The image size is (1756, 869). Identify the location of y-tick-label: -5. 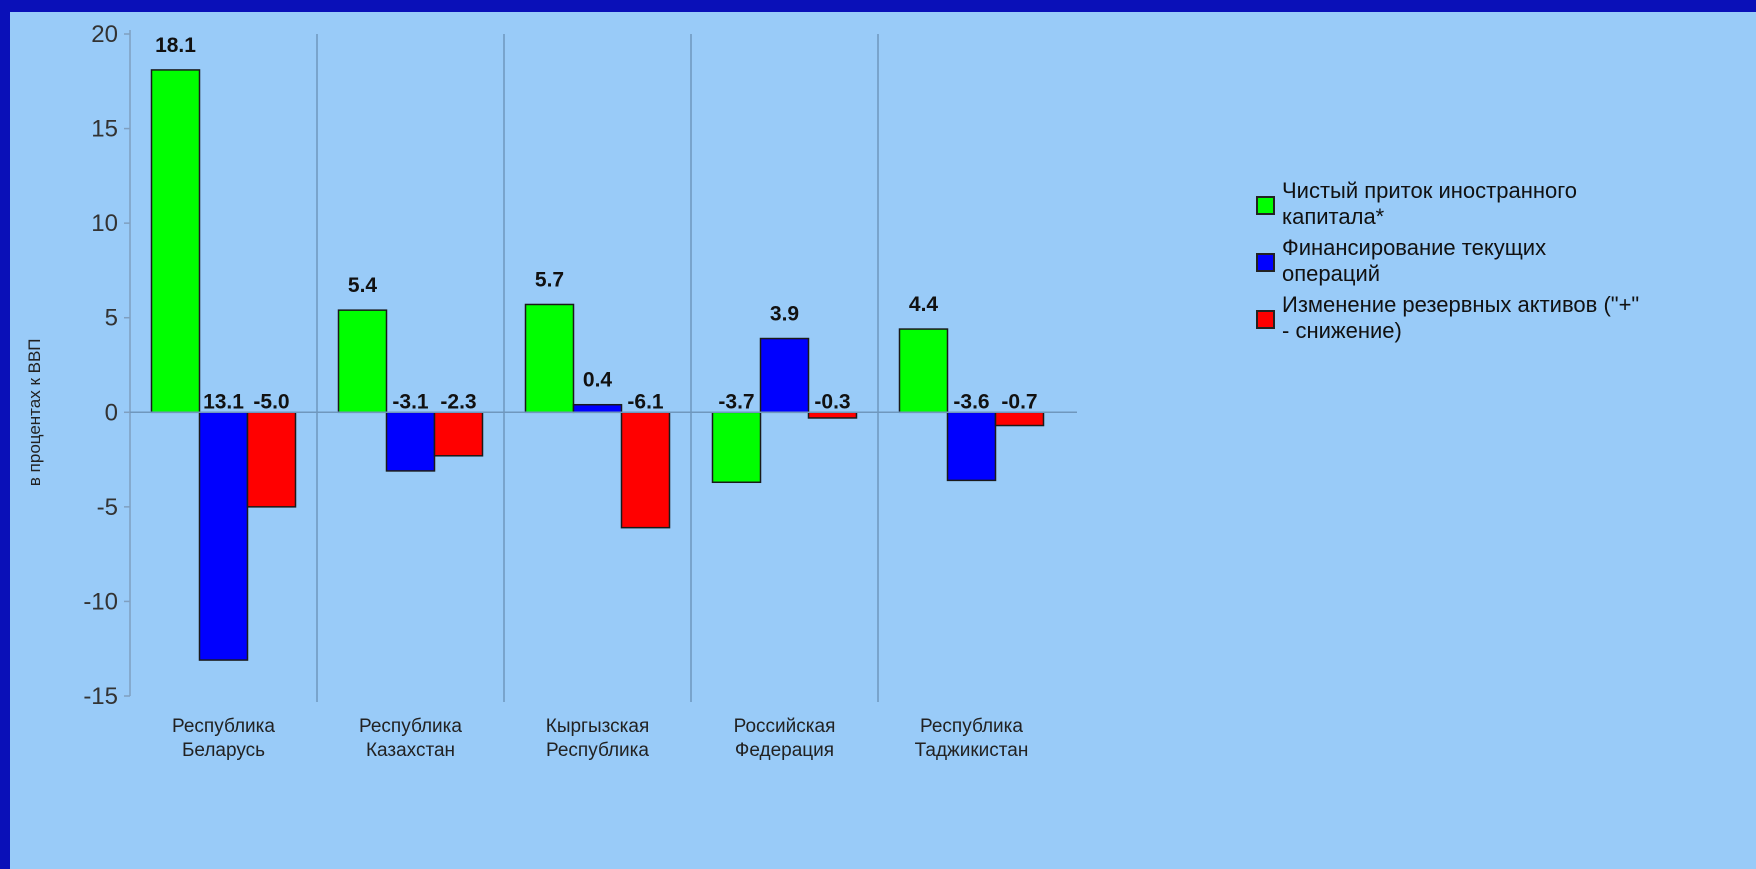
(107, 507).